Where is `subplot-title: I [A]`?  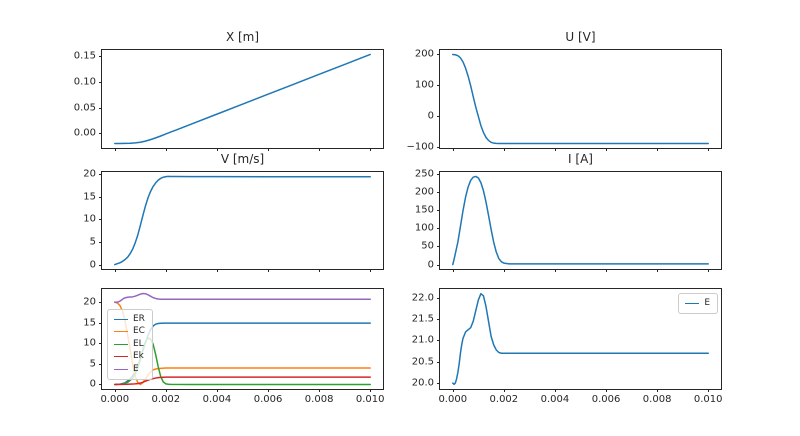 subplot-title: I [A] is located at coordinates (580, 159).